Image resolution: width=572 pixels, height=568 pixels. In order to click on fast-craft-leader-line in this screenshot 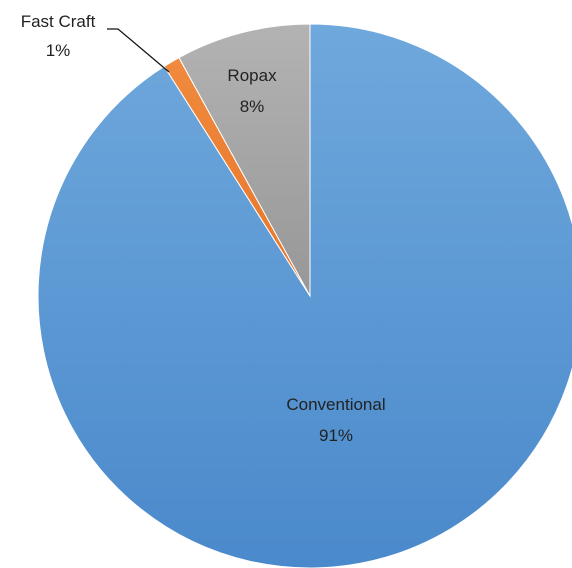, I will do `click(138, 50)`.